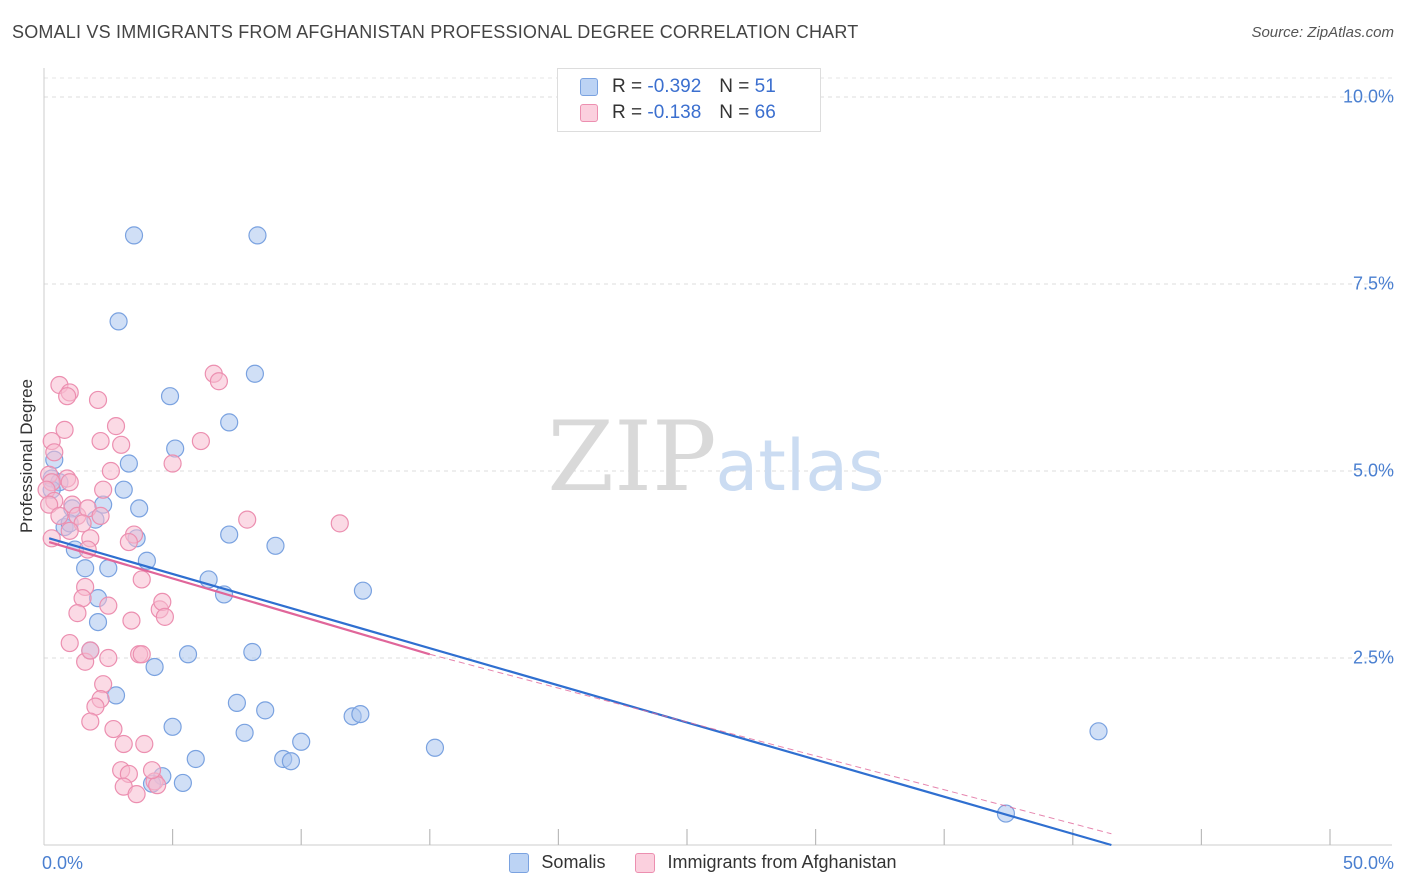 Image resolution: width=1406 pixels, height=892 pixels. Describe the element at coordinates (674, 86) in the screenshot. I see `r-value: -0.392` at that location.